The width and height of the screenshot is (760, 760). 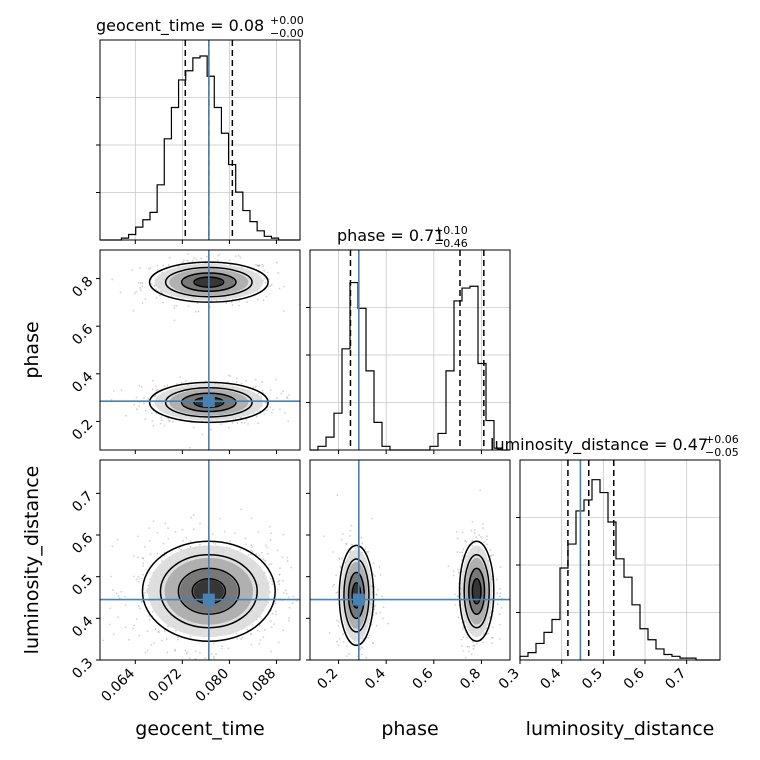 I want to click on hist-phase-frame, so click(x=410, y=350).